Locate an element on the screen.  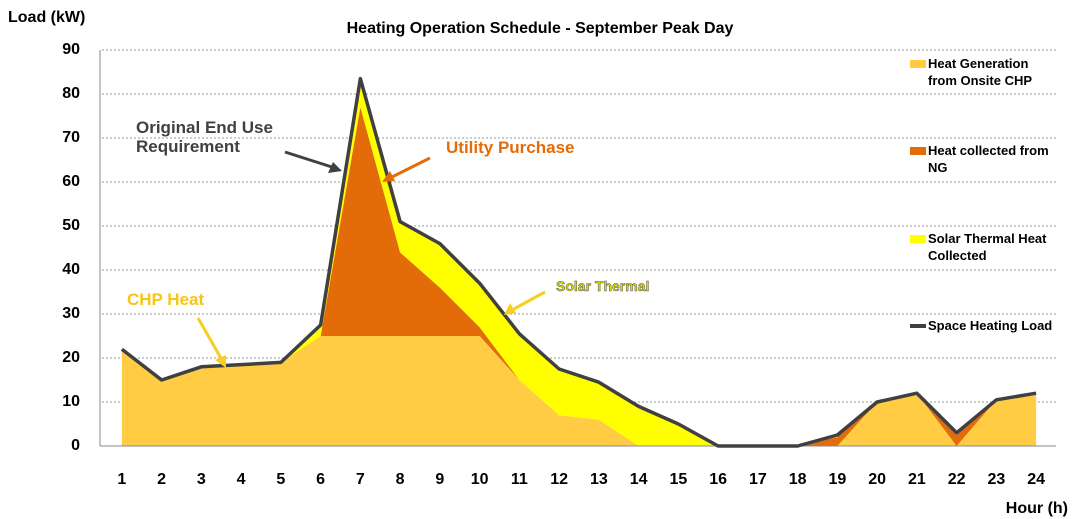
x-tick-label: 19 is located at coordinates (837, 479).